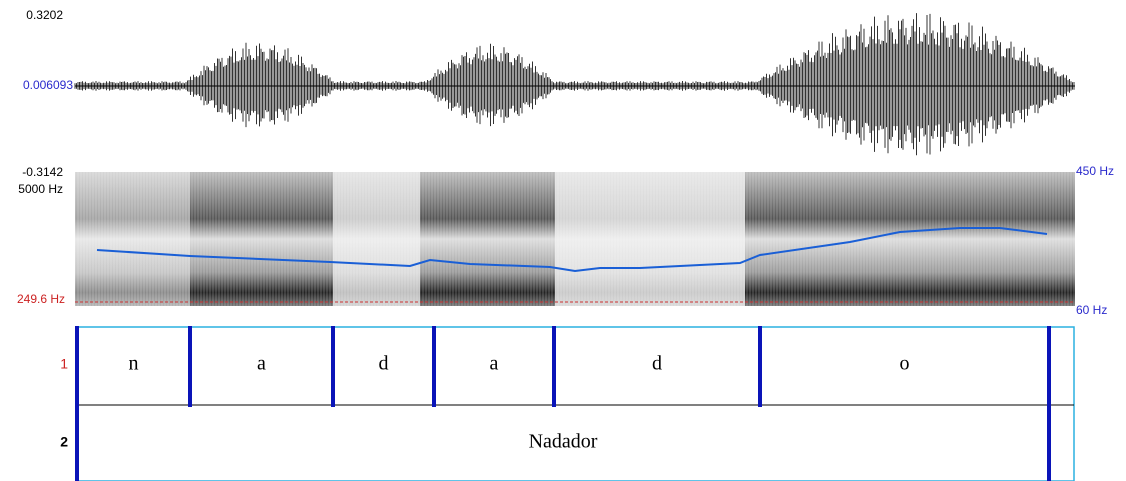 This screenshot has width=1126, height=481. Describe the element at coordinates (44, 15) in the screenshot. I see `wave-max-label: 0.3202` at that location.